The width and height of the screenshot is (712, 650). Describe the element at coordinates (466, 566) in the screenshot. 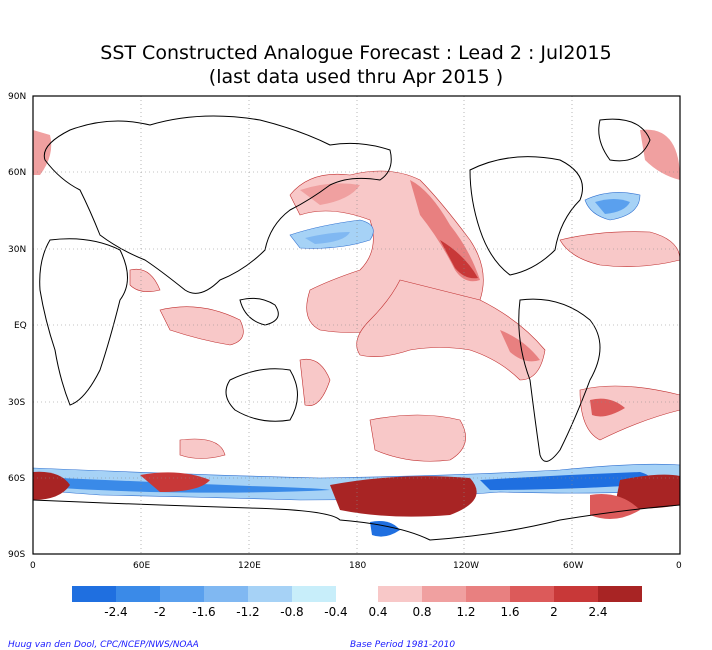

I see `lon-label: 120W` at that location.